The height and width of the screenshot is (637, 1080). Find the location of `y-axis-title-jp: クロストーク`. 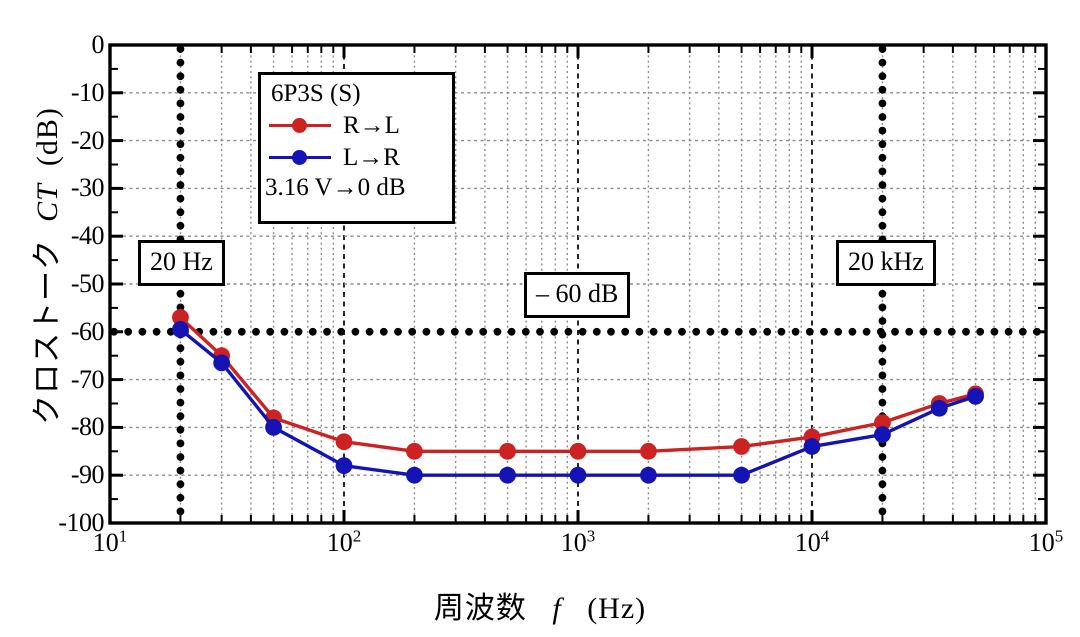

y-axis-title-jp: クロストーク is located at coordinates (47, 331).